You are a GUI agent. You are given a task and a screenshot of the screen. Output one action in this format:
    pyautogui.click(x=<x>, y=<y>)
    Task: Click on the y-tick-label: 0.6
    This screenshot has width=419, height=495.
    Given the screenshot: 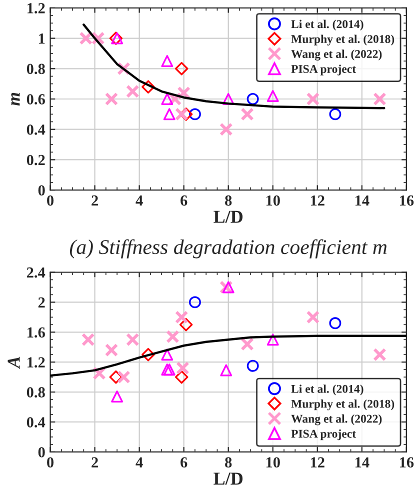 What is the action you would take?
    pyautogui.click(x=35, y=99)
    